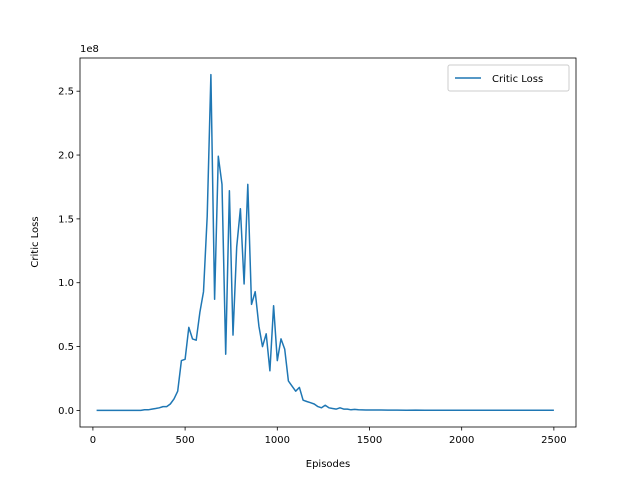 The image size is (640, 480). What do you see at coordinates (66, 347) in the screenshot?
I see `y-tick-label: 0.5` at bounding box center [66, 347].